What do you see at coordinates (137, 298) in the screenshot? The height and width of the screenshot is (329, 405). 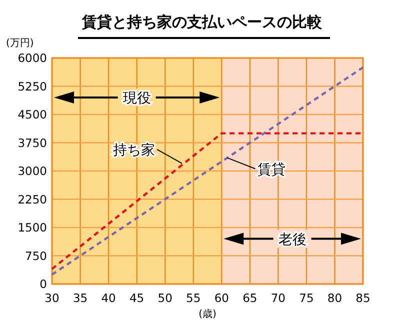 I see `x-tick-label: 45` at bounding box center [137, 298].